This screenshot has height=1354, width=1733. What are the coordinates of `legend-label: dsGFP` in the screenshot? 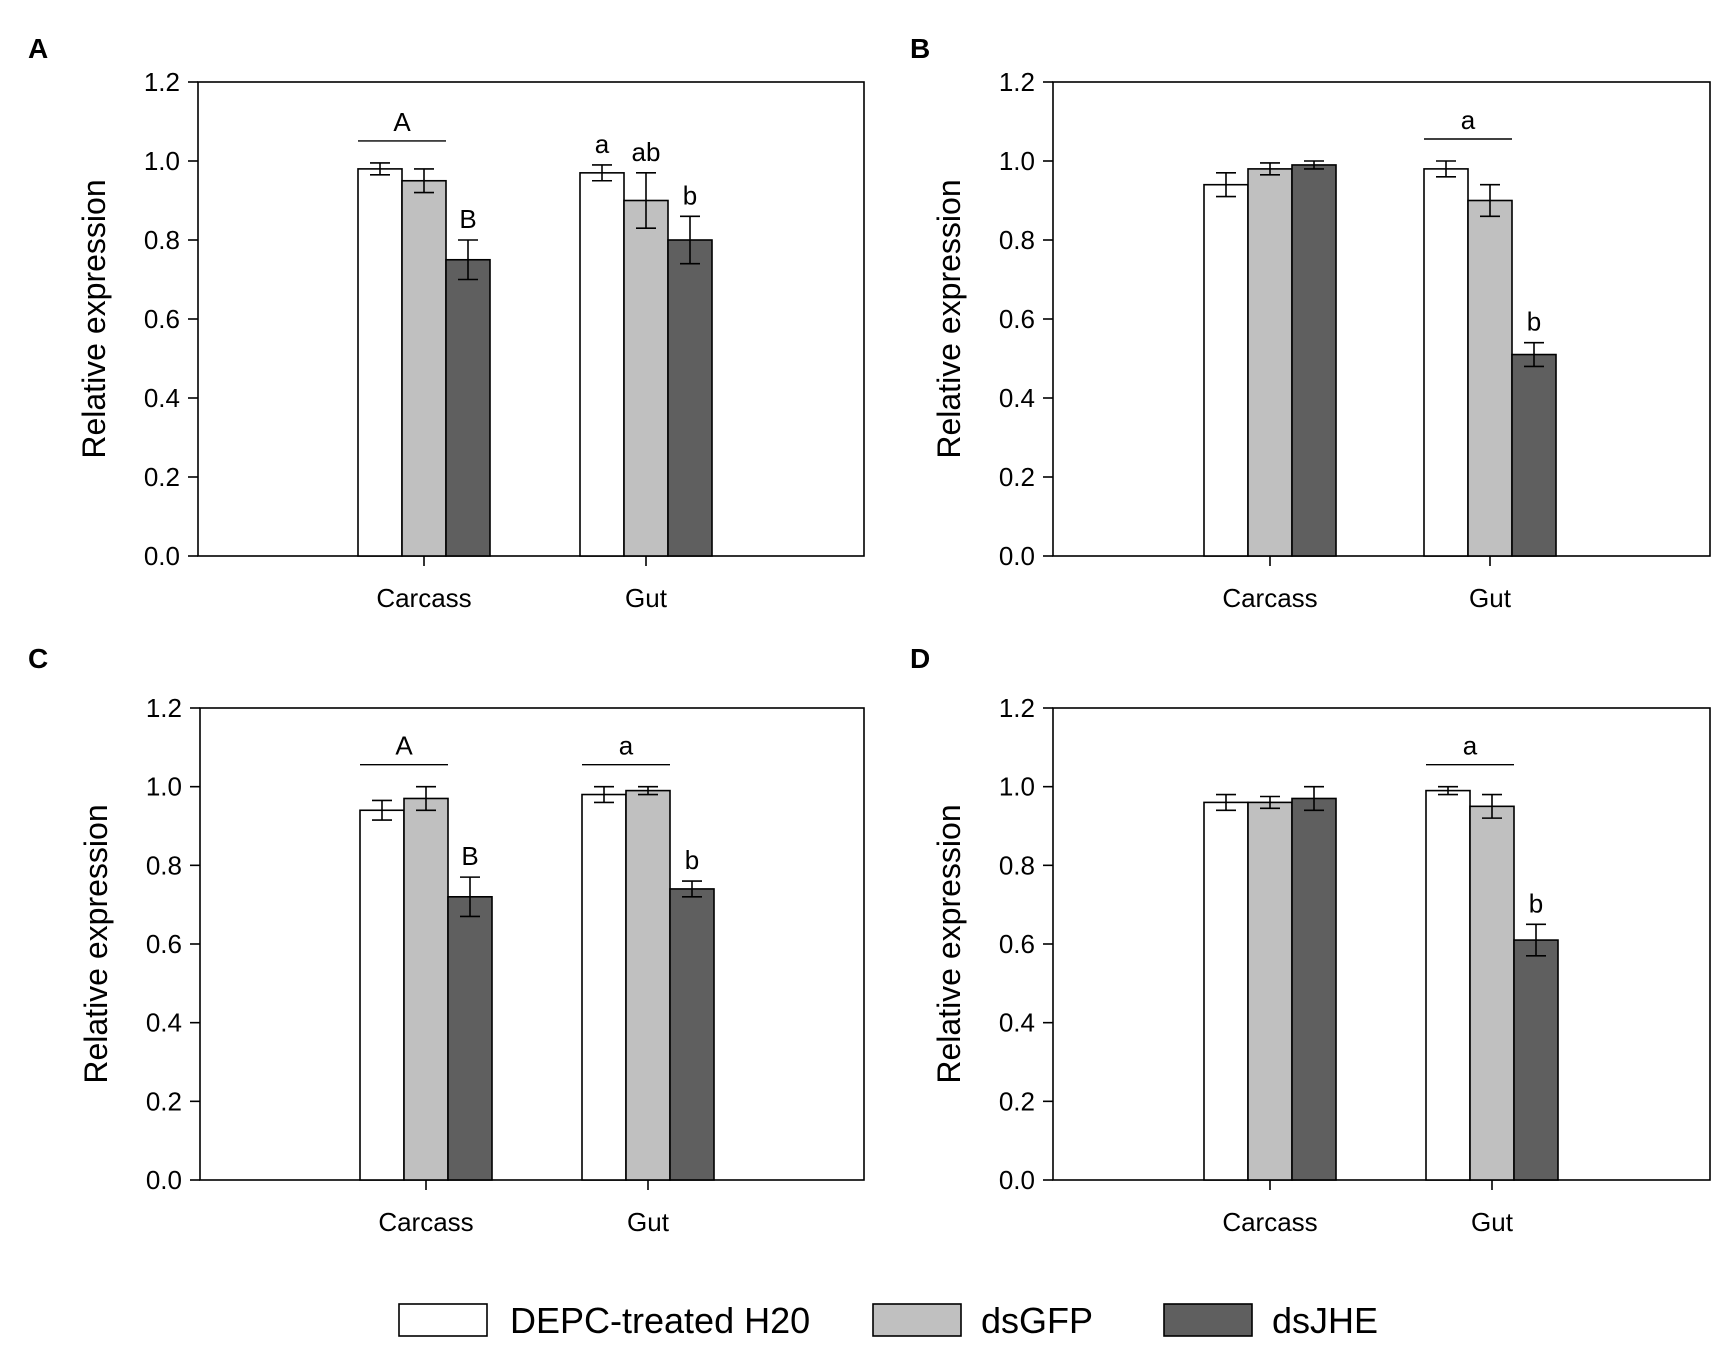 It's located at (1037, 1320).